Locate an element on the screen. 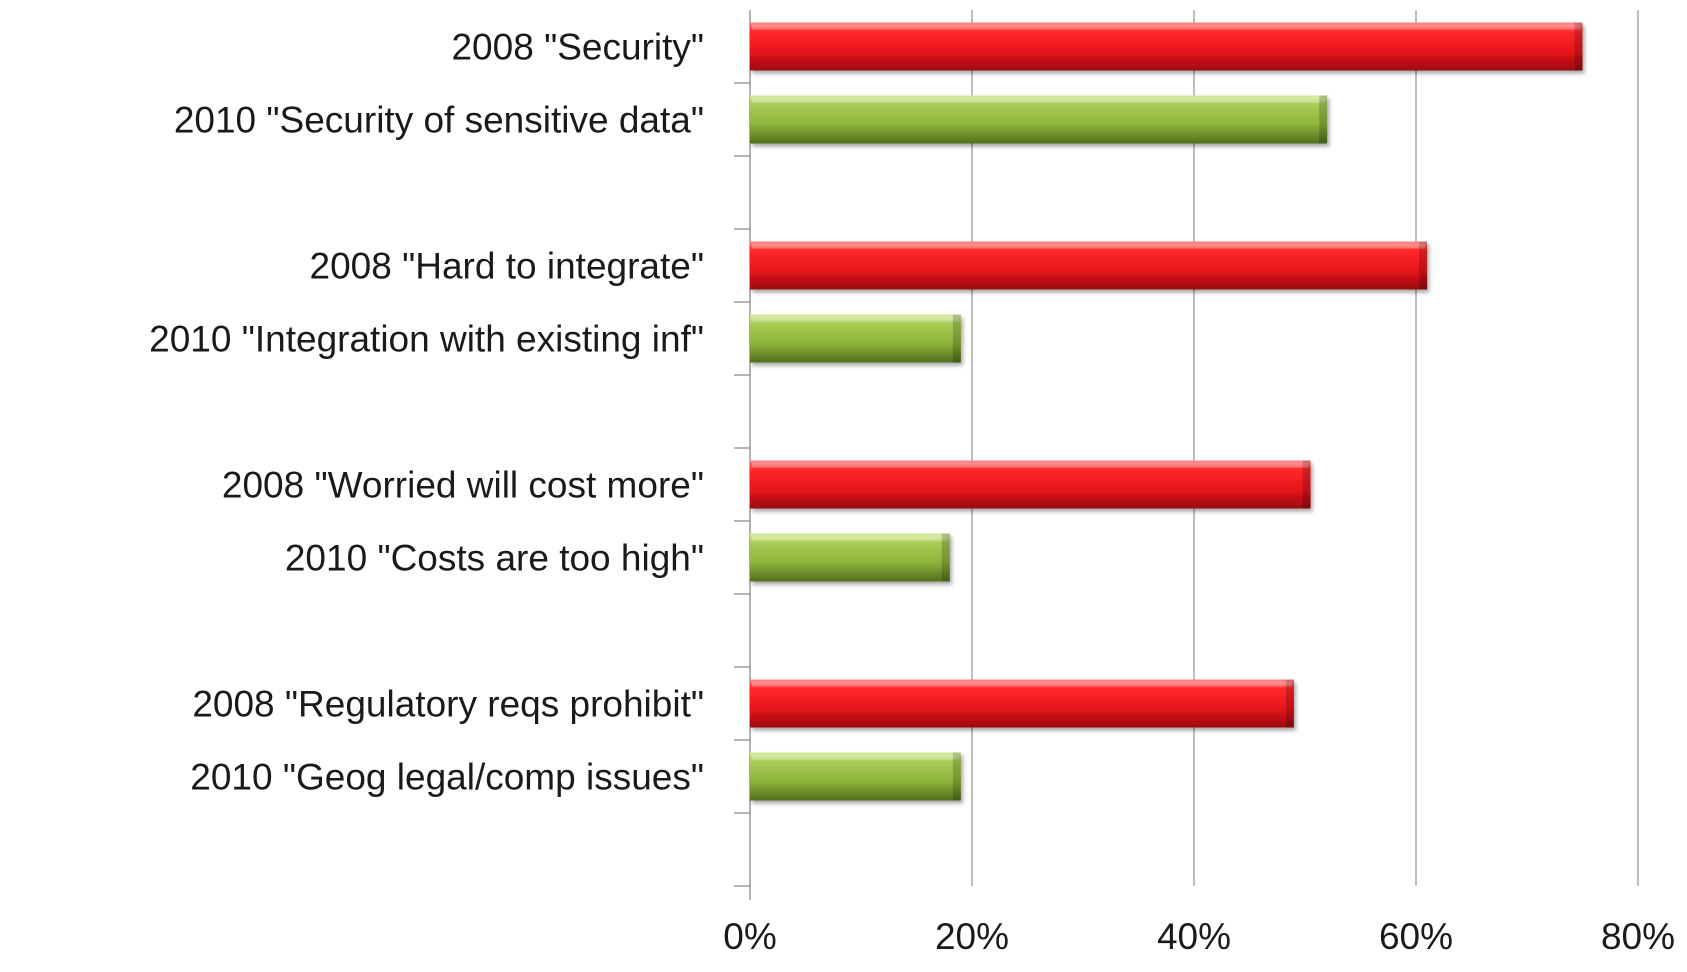 The height and width of the screenshot is (972, 1687). category-label: 2010 "Costs are too high" is located at coordinates (494, 558).